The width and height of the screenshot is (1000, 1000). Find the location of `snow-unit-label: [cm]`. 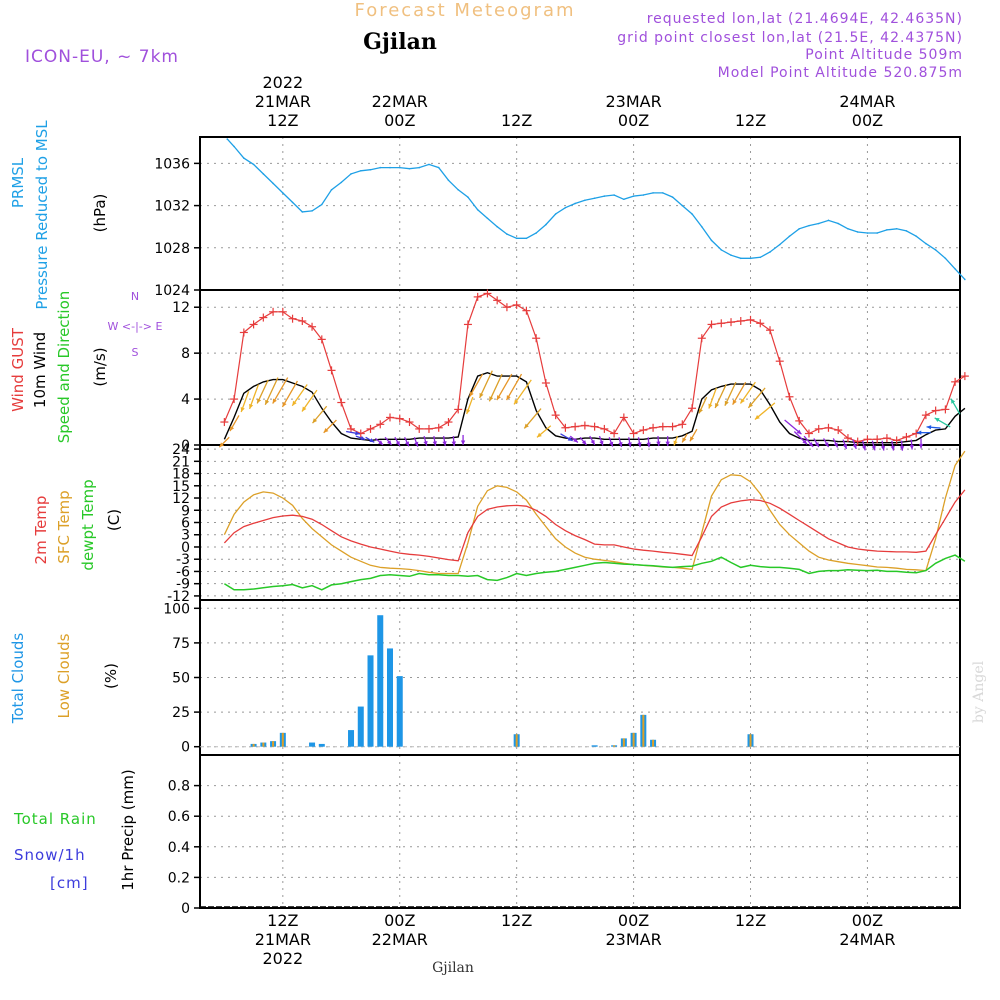

snow-unit-label: [cm] is located at coordinates (69, 883).